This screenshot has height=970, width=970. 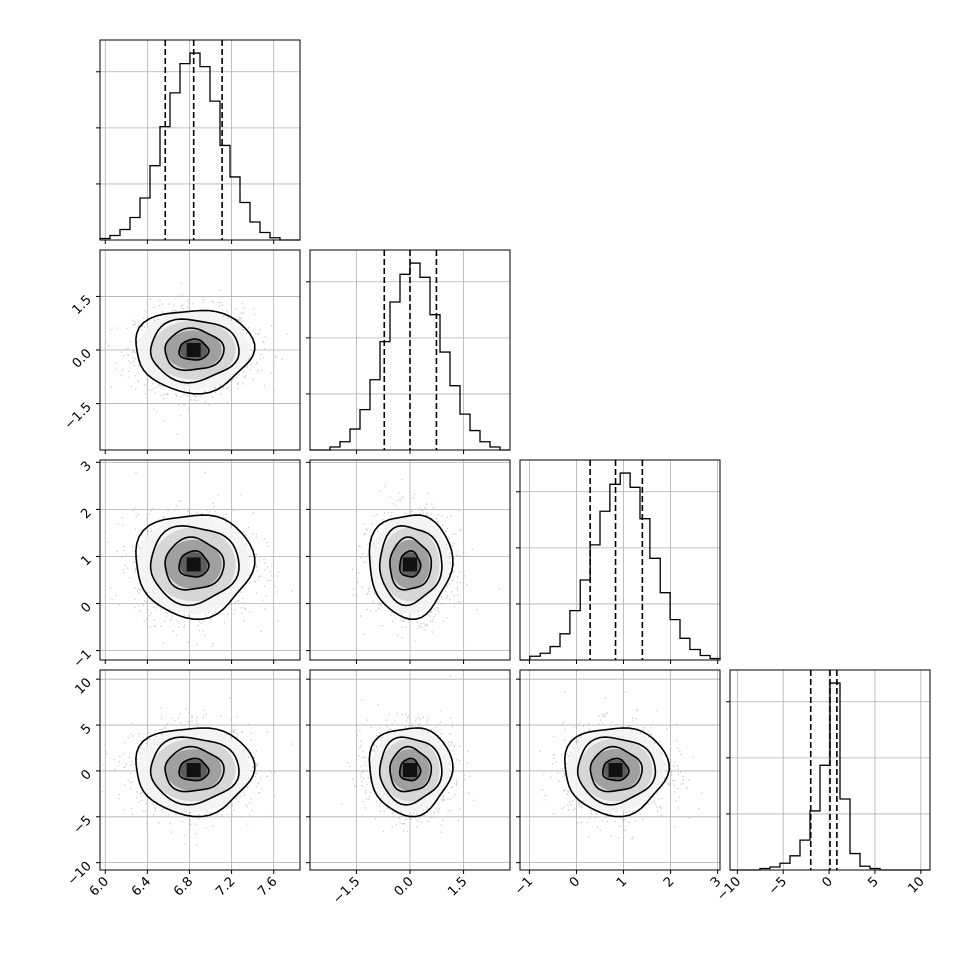 I want to click on x-tick-label: −1, so click(x=524, y=886).